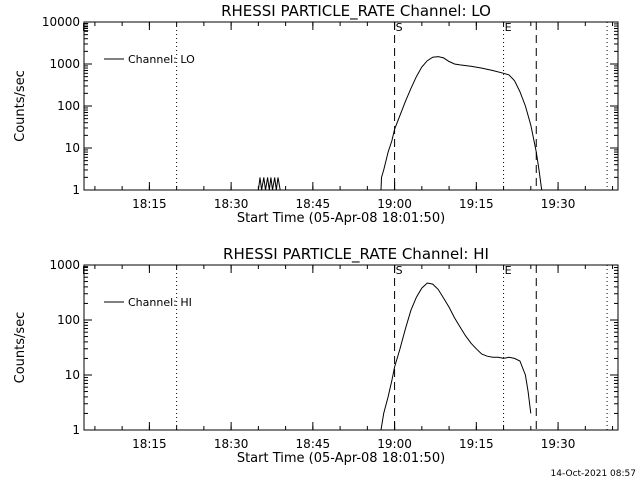 This screenshot has width=640, height=480. I want to click on legend: Channel: HI, so click(148, 302).